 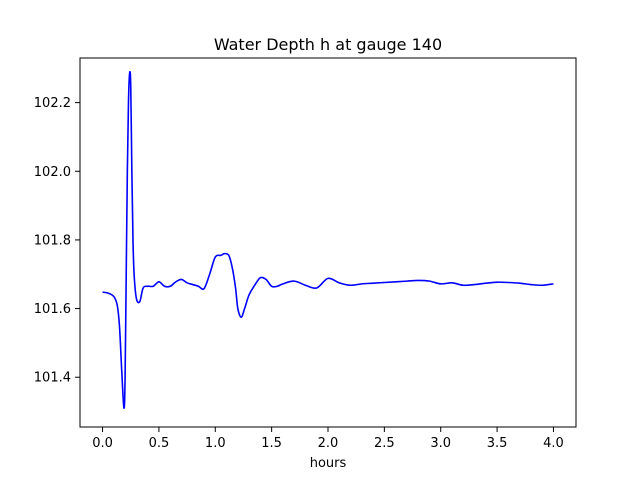 I want to click on y-tick-label: 102.0, so click(x=52, y=172).